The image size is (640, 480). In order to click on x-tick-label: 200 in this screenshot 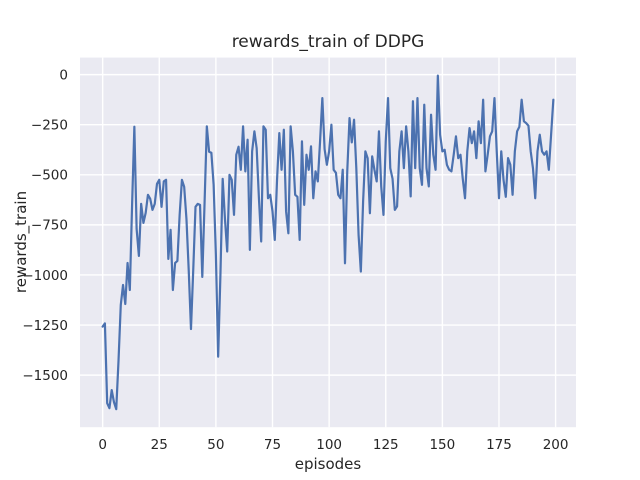, I will do `click(556, 445)`.